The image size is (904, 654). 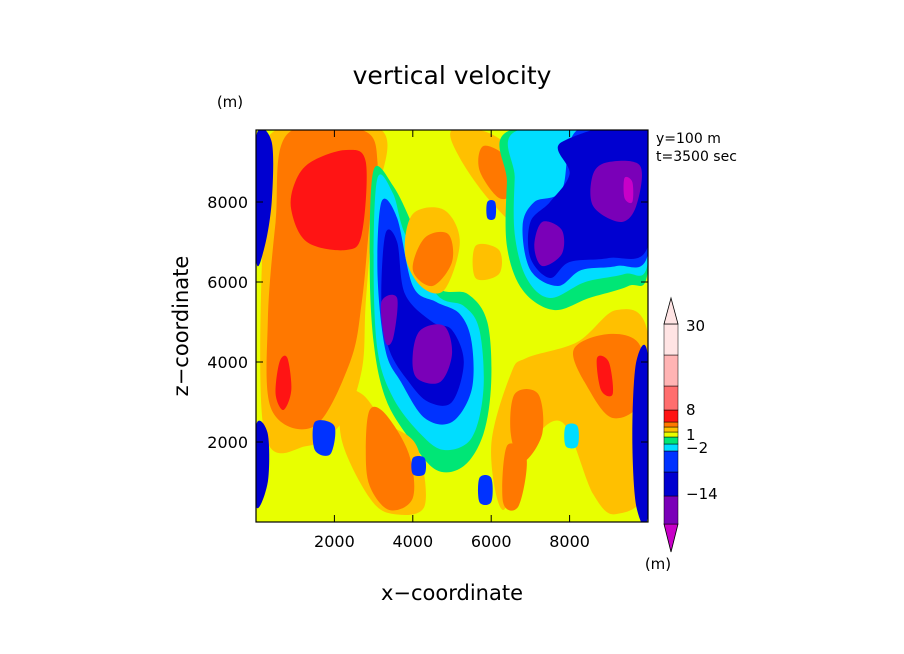 I want to click on y-unit-label: (m), so click(x=230, y=102).